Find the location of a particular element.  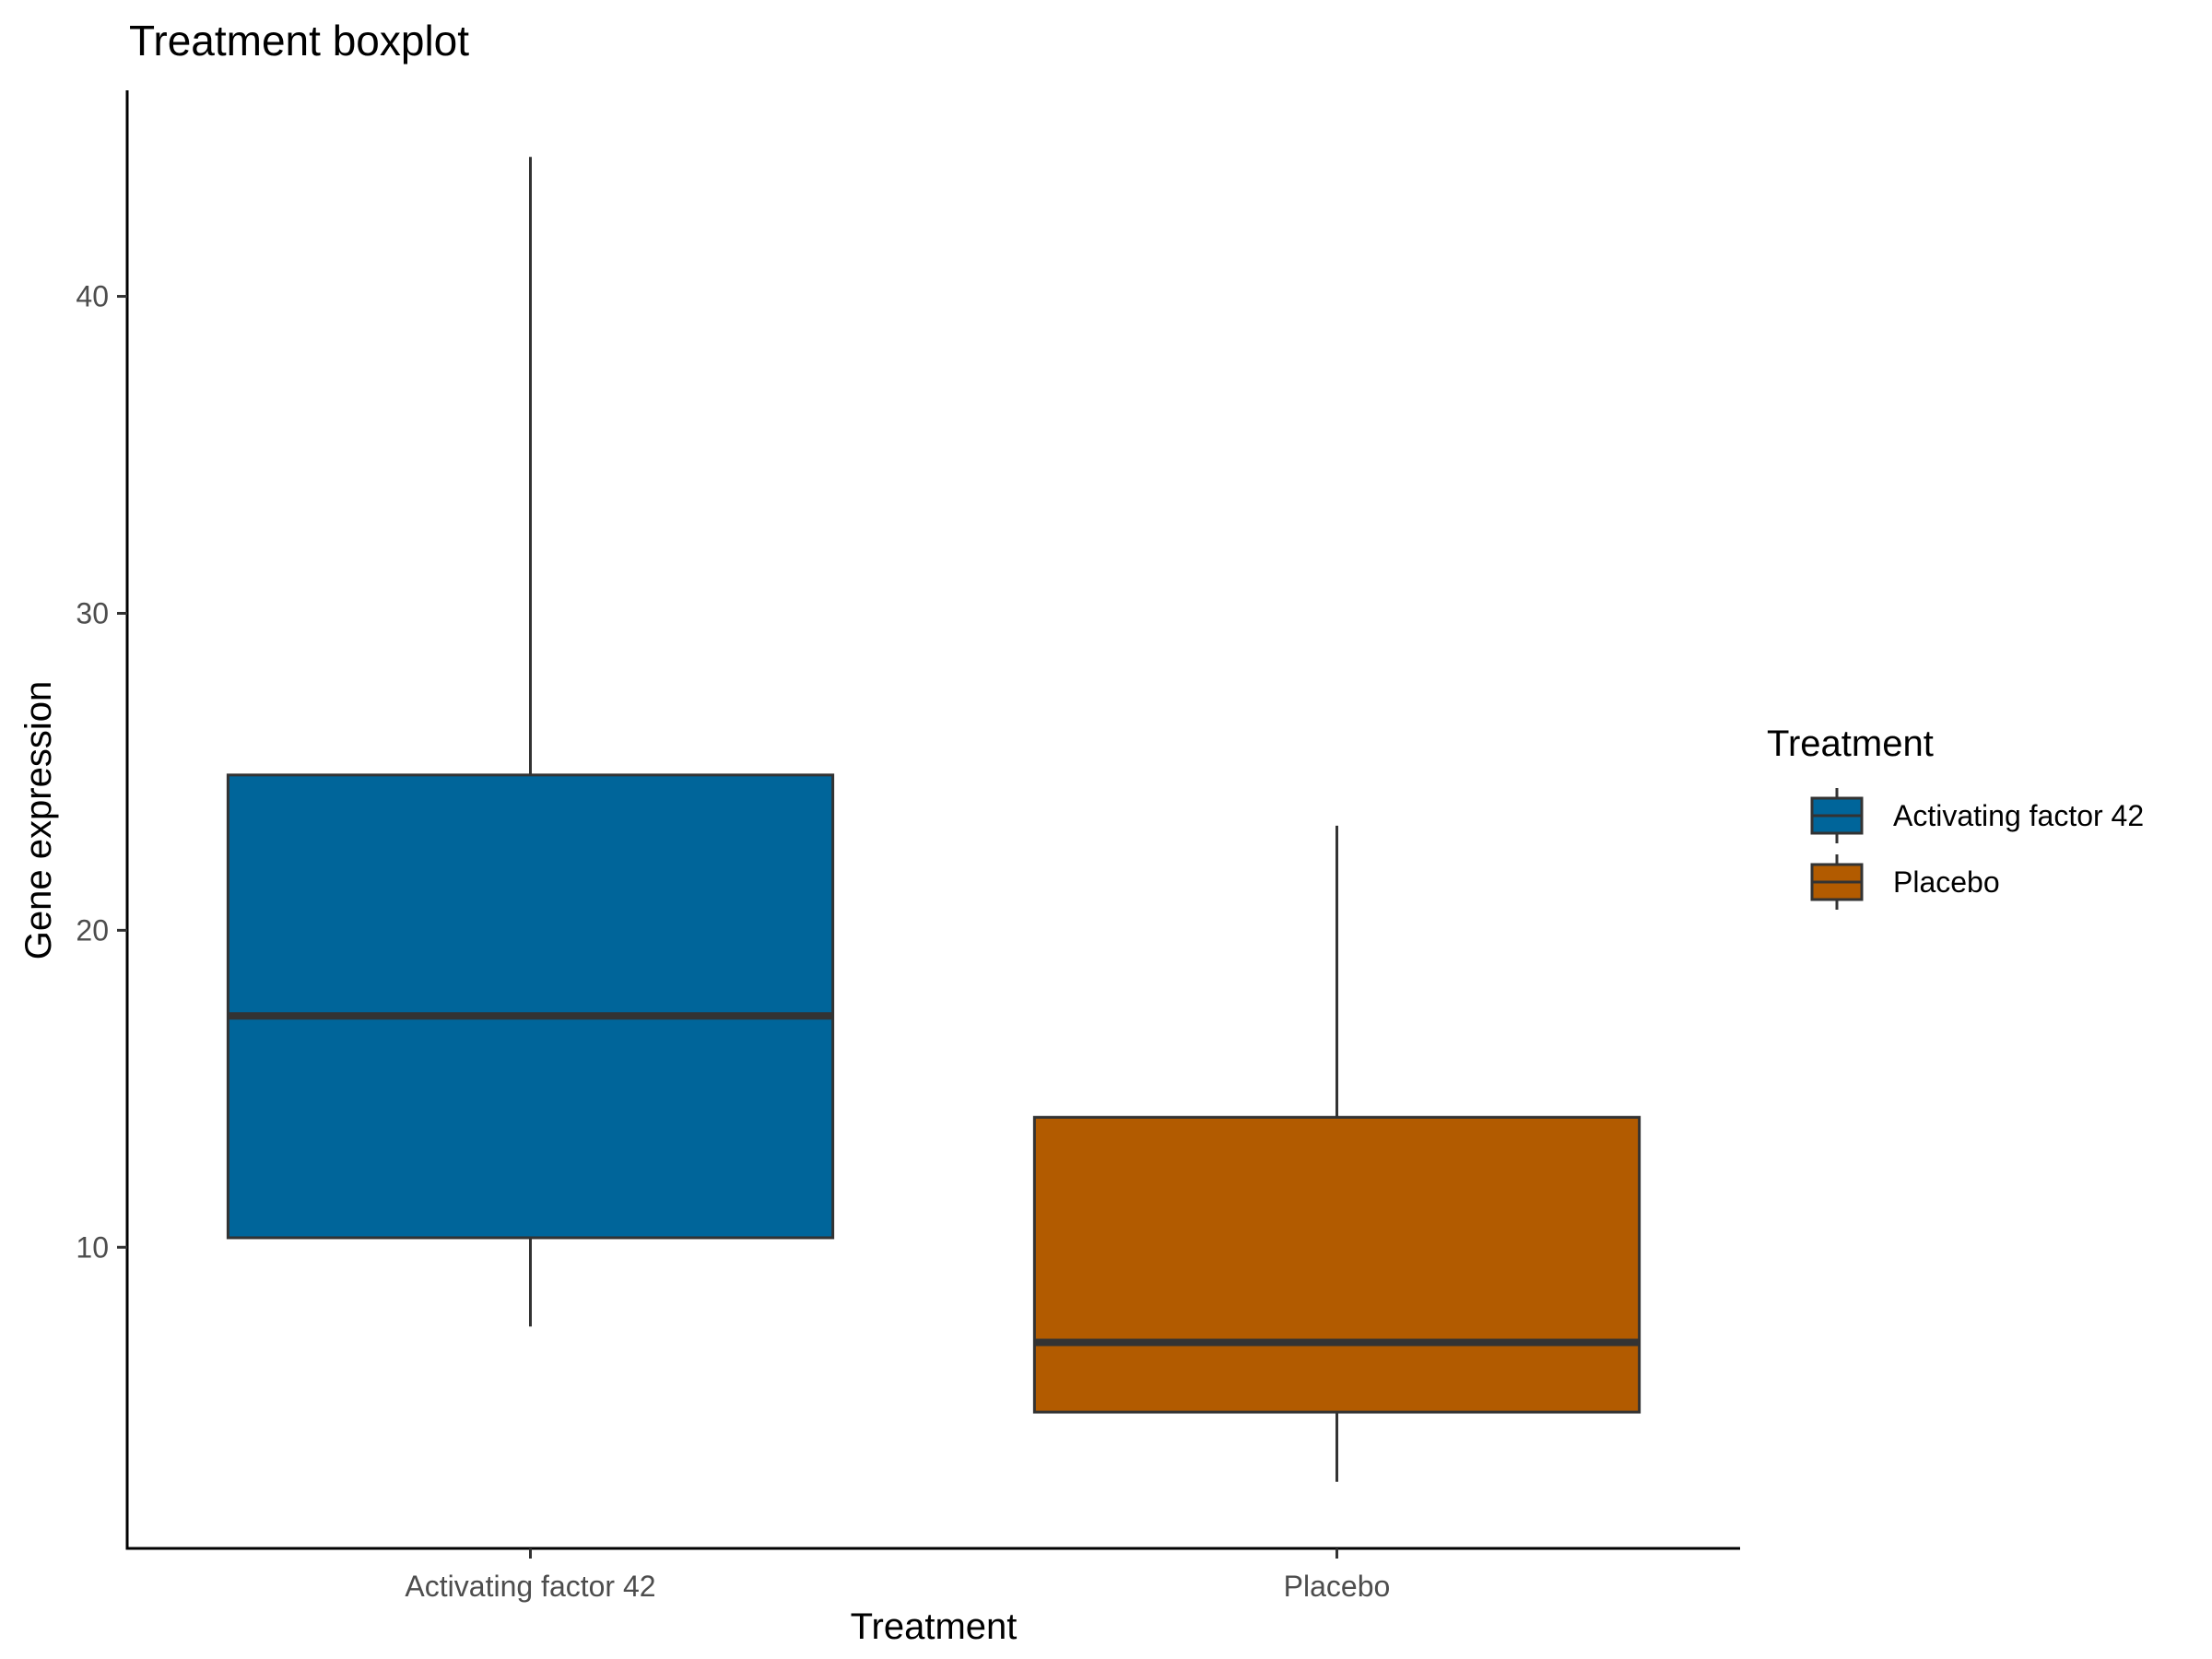

y-axis-title: Gene expression is located at coordinates (38, 820).